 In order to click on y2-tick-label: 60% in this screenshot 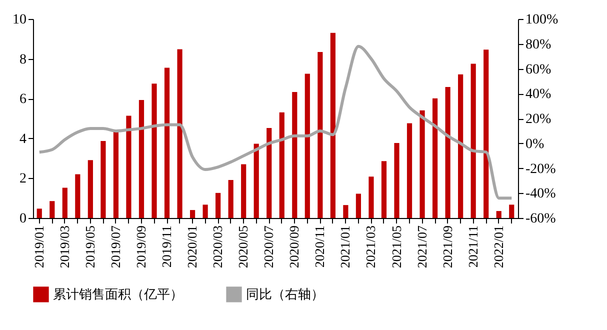, I will do `click(539, 70)`.